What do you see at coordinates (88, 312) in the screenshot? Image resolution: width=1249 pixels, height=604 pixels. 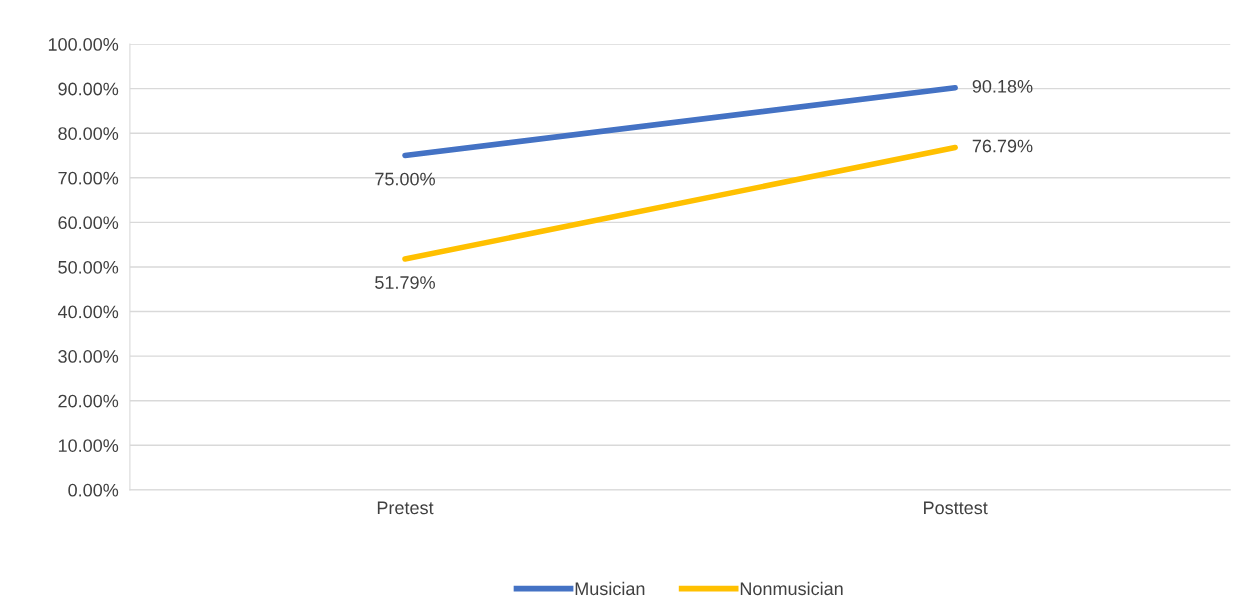 I see `y-tick-label: 40.00%` at bounding box center [88, 312].